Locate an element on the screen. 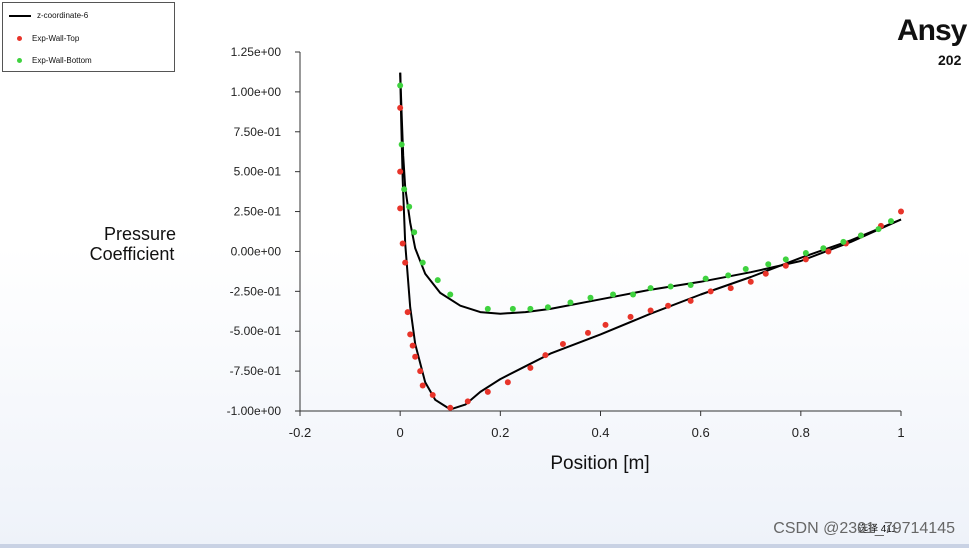 This screenshot has height=548, width=969. csdn-watermark: CSDN @2301_79714145 is located at coordinates (864, 528).